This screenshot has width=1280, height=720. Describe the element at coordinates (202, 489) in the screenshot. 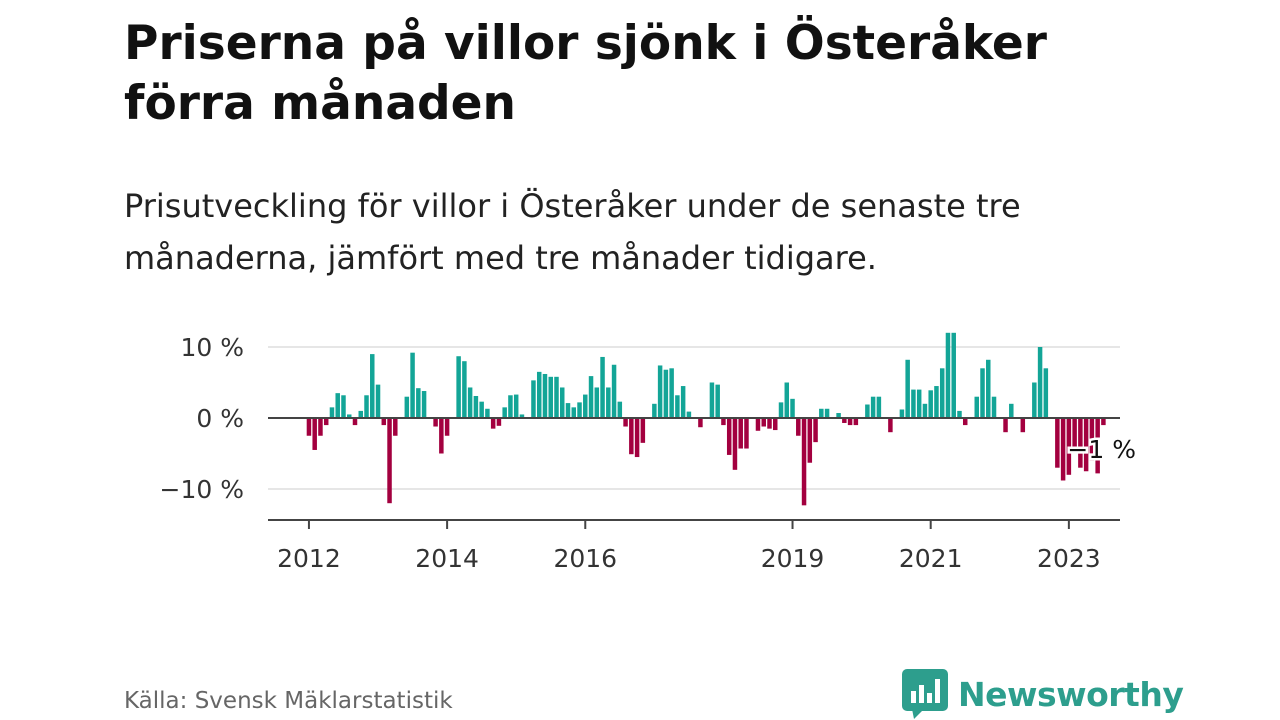

I see `y-tick-label: −10 %` at that location.